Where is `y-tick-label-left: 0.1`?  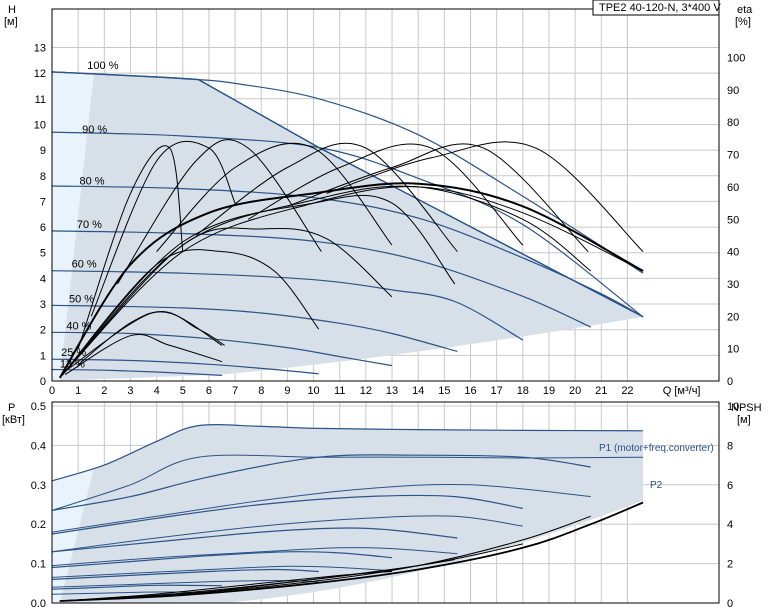 y-tick-label-left: 0.1 is located at coordinates (38, 565).